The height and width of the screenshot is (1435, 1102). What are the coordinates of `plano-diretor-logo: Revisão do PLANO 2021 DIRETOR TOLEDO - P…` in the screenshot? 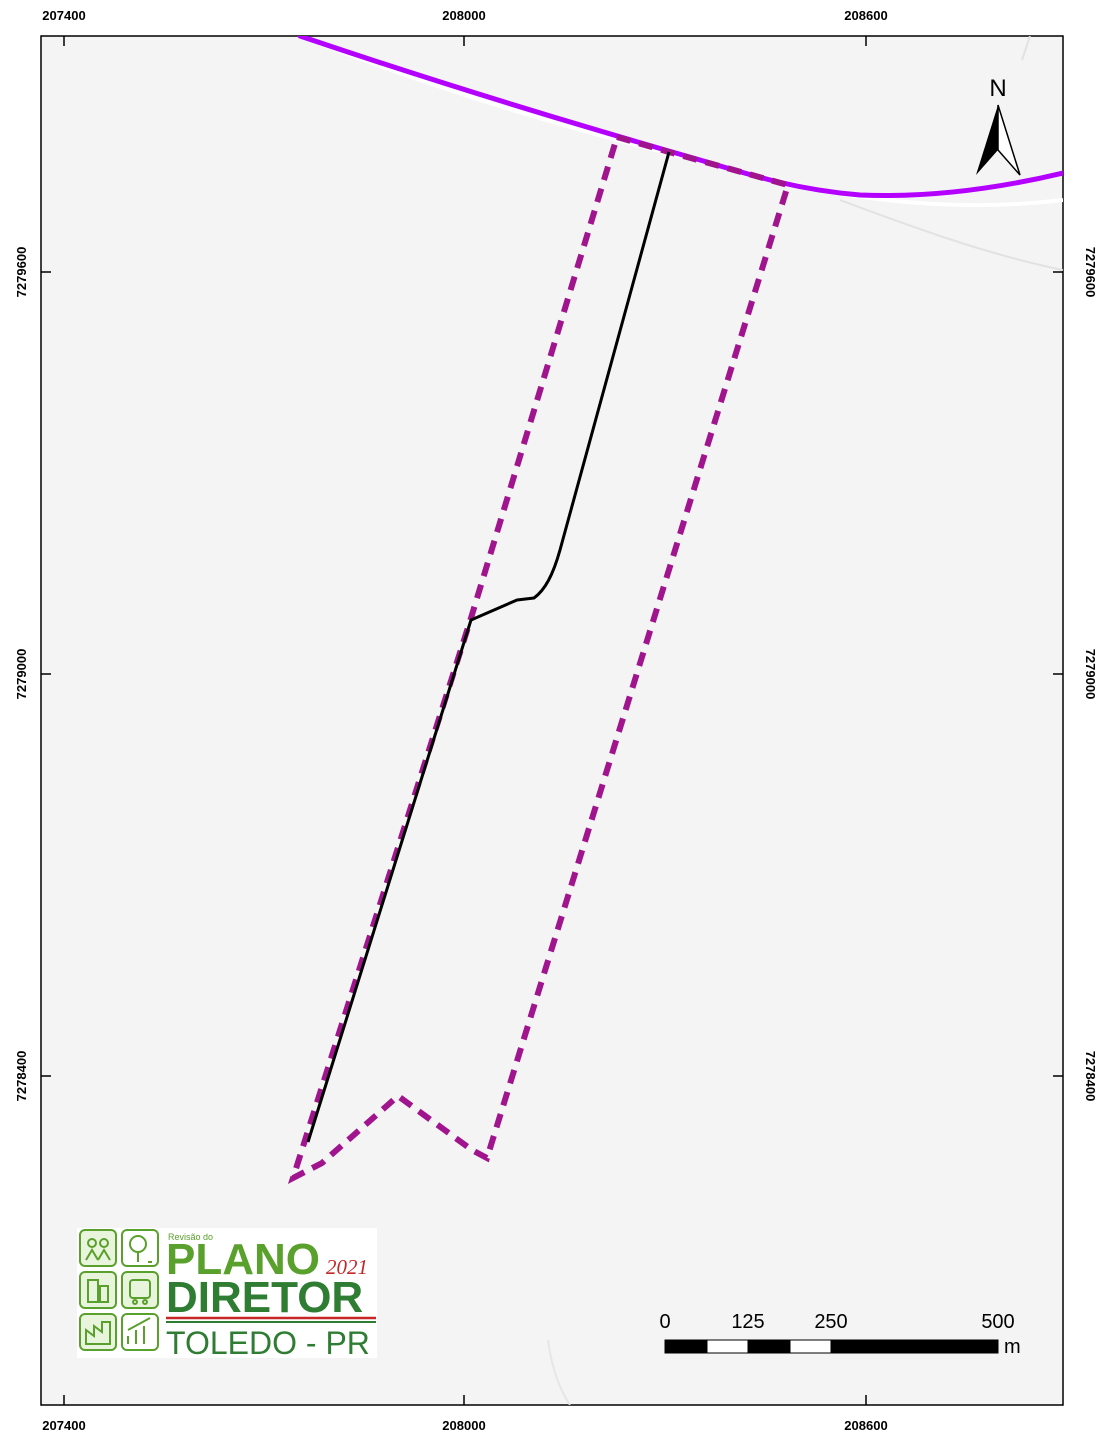 It's located at (227, 1294).